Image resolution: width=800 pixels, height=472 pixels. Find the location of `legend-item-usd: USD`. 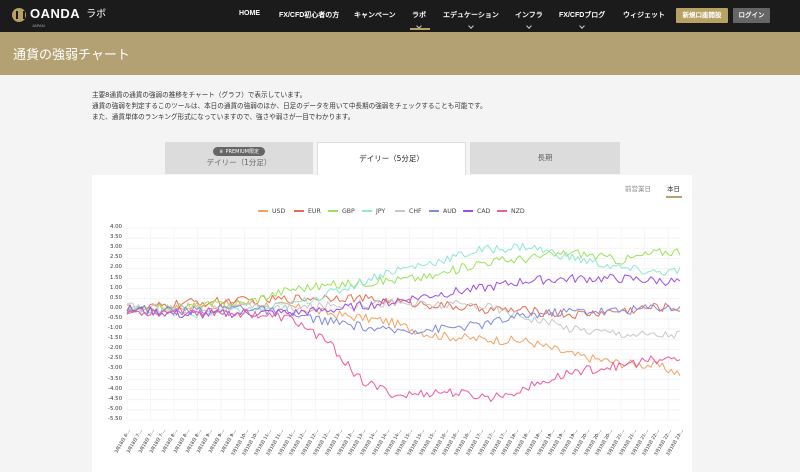

legend-item-usd: USD is located at coordinates (271, 211).